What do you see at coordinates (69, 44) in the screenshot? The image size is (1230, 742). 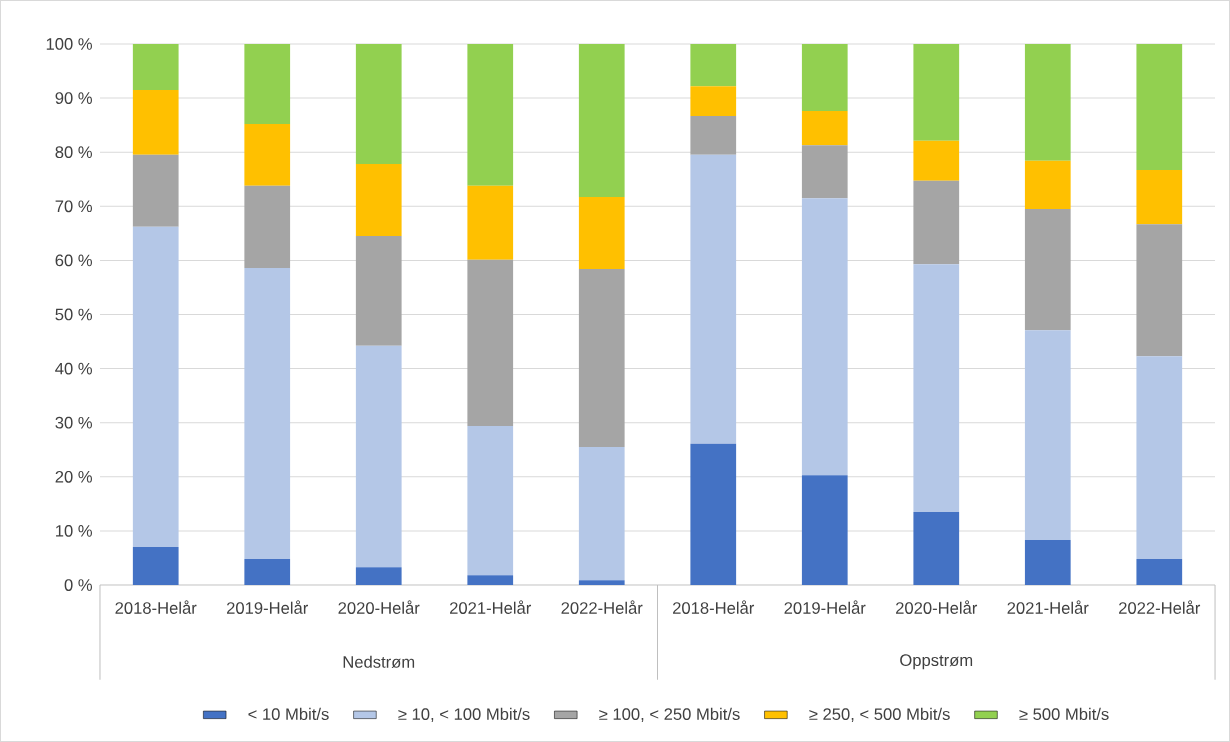 I see `y-tick-label: 100 %` at bounding box center [69, 44].